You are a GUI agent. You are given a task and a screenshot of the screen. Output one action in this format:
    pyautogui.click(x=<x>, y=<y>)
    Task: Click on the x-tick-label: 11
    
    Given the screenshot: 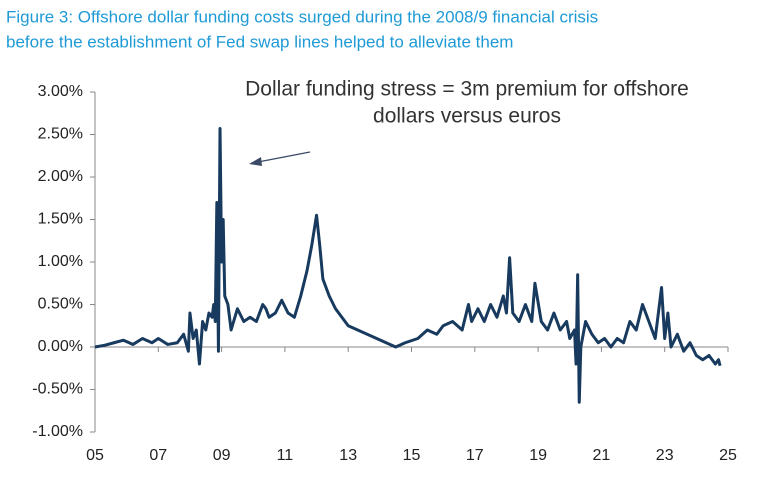 What is the action you would take?
    pyautogui.click(x=285, y=455)
    